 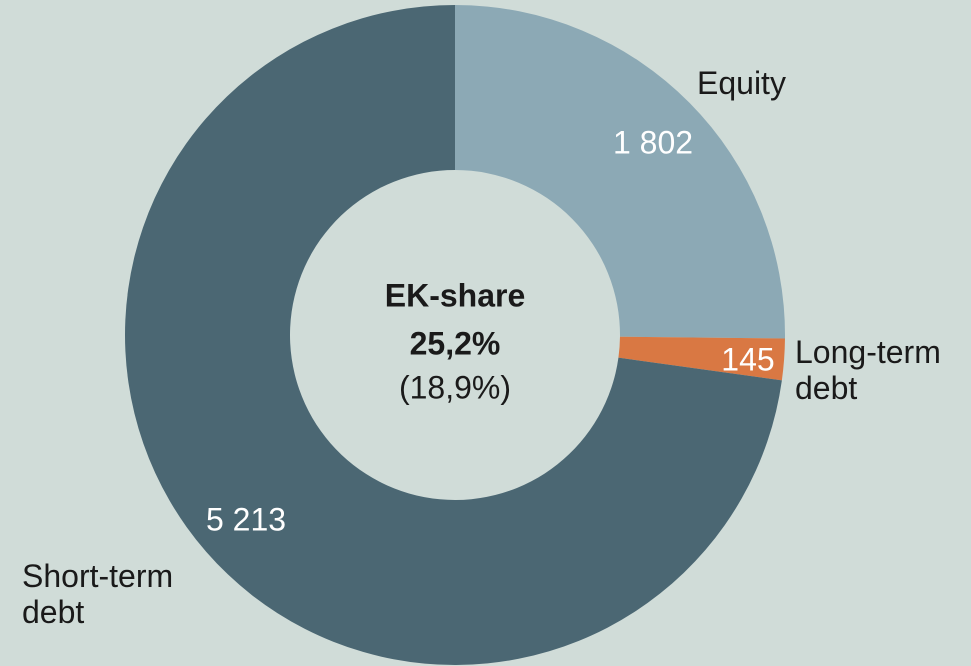 What do you see at coordinates (868, 370) in the screenshot?
I see `category-label: Long-term debt` at bounding box center [868, 370].